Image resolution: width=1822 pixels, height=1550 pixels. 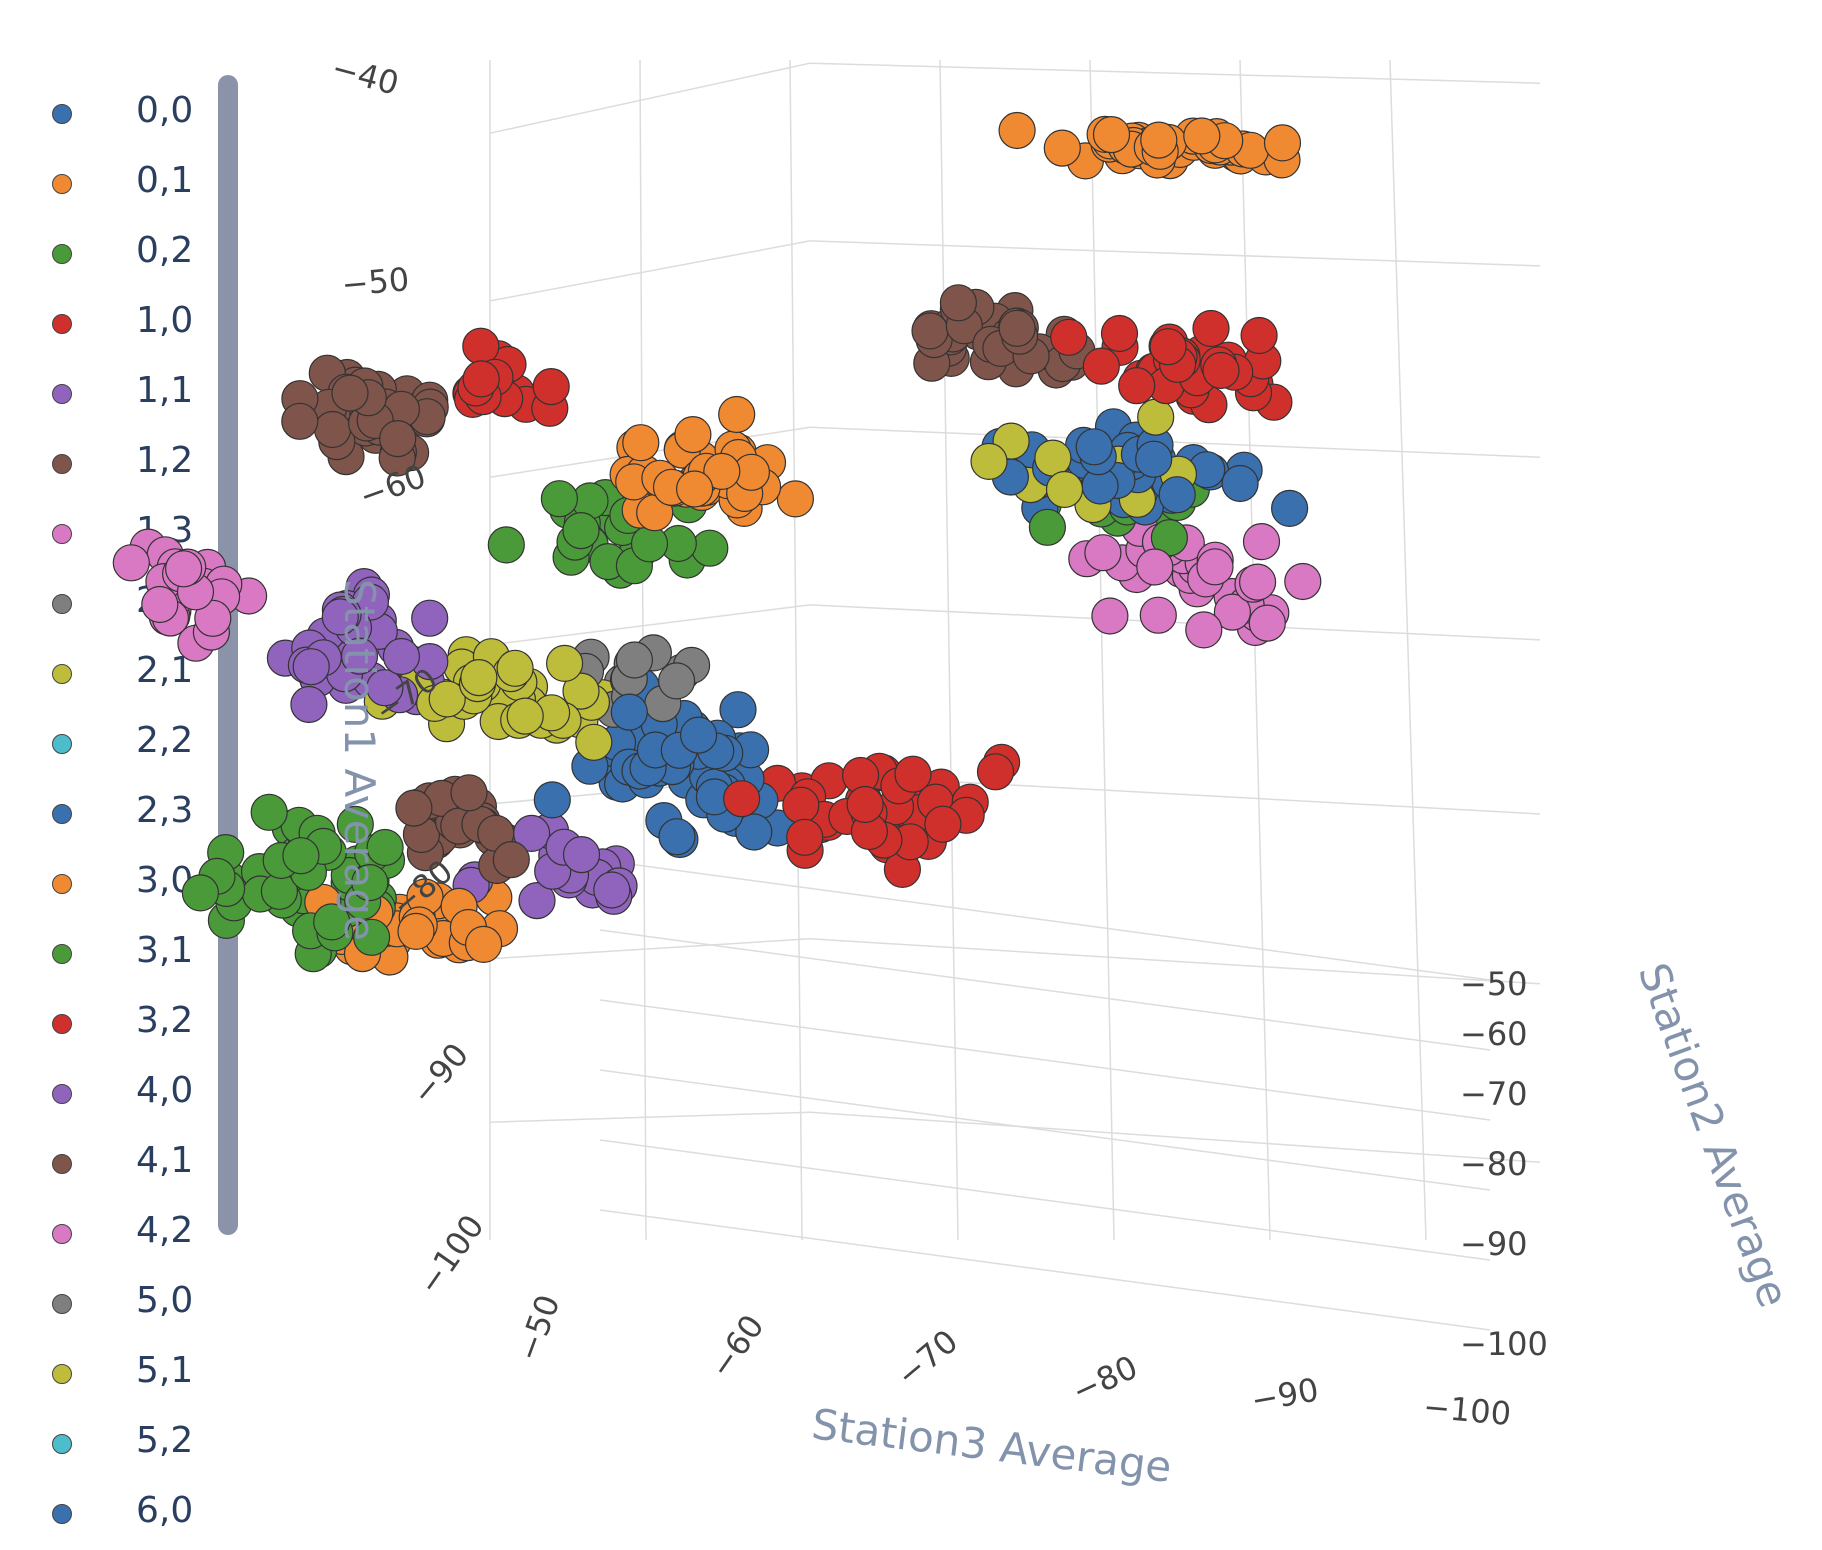 I want to click on legend-item: 2,3, so click(x=130, y=815).